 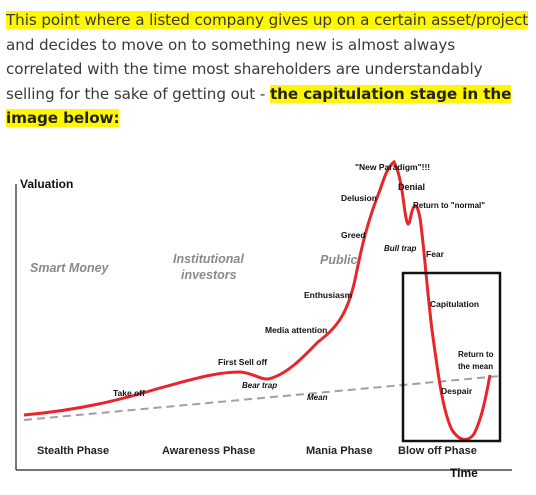 I want to click on label-first-sell-off: First Sell off, so click(x=242, y=362).